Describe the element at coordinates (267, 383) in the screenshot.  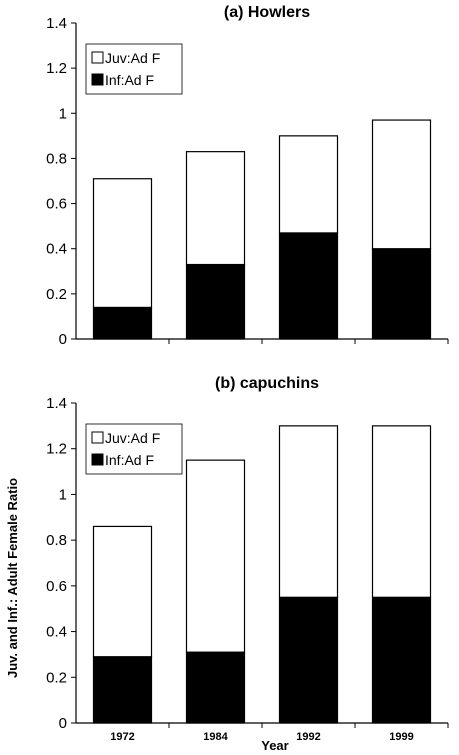
I see `chart-title-capuchins: (b) capuchins` at that location.